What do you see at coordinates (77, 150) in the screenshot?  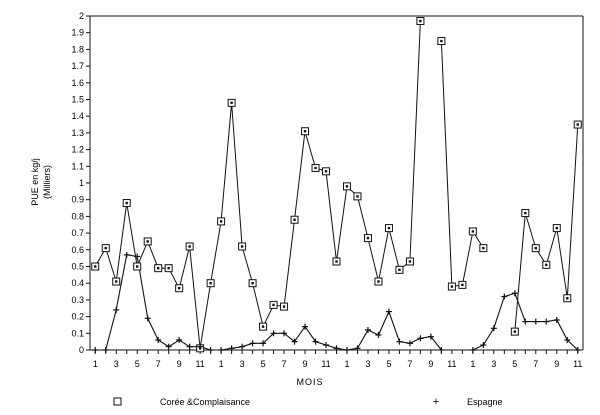 I see `y-tick-label: 1.2` at bounding box center [77, 150].